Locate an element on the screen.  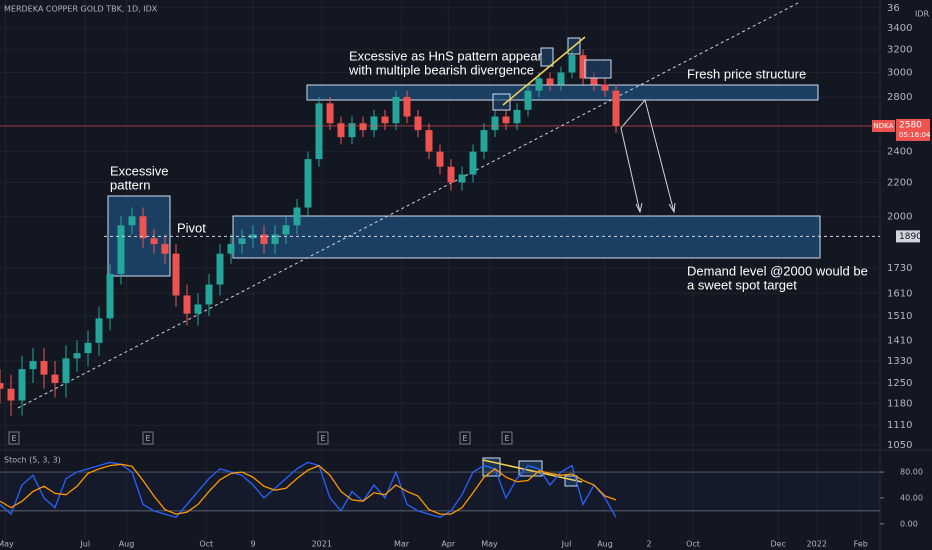
x-tick-label: May is located at coordinates (489, 544).